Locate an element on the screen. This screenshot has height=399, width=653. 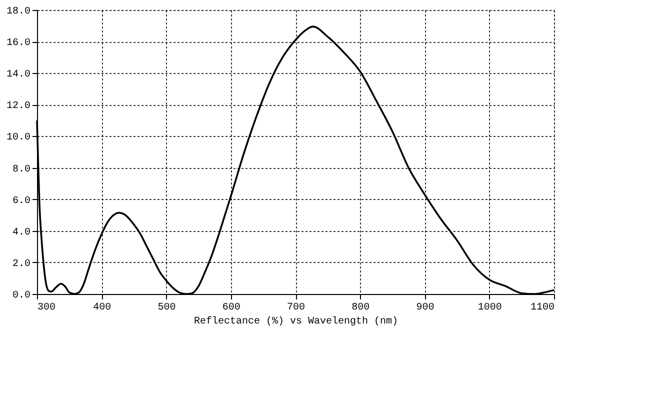
y-tick-label: 16.0 is located at coordinates (18, 44).